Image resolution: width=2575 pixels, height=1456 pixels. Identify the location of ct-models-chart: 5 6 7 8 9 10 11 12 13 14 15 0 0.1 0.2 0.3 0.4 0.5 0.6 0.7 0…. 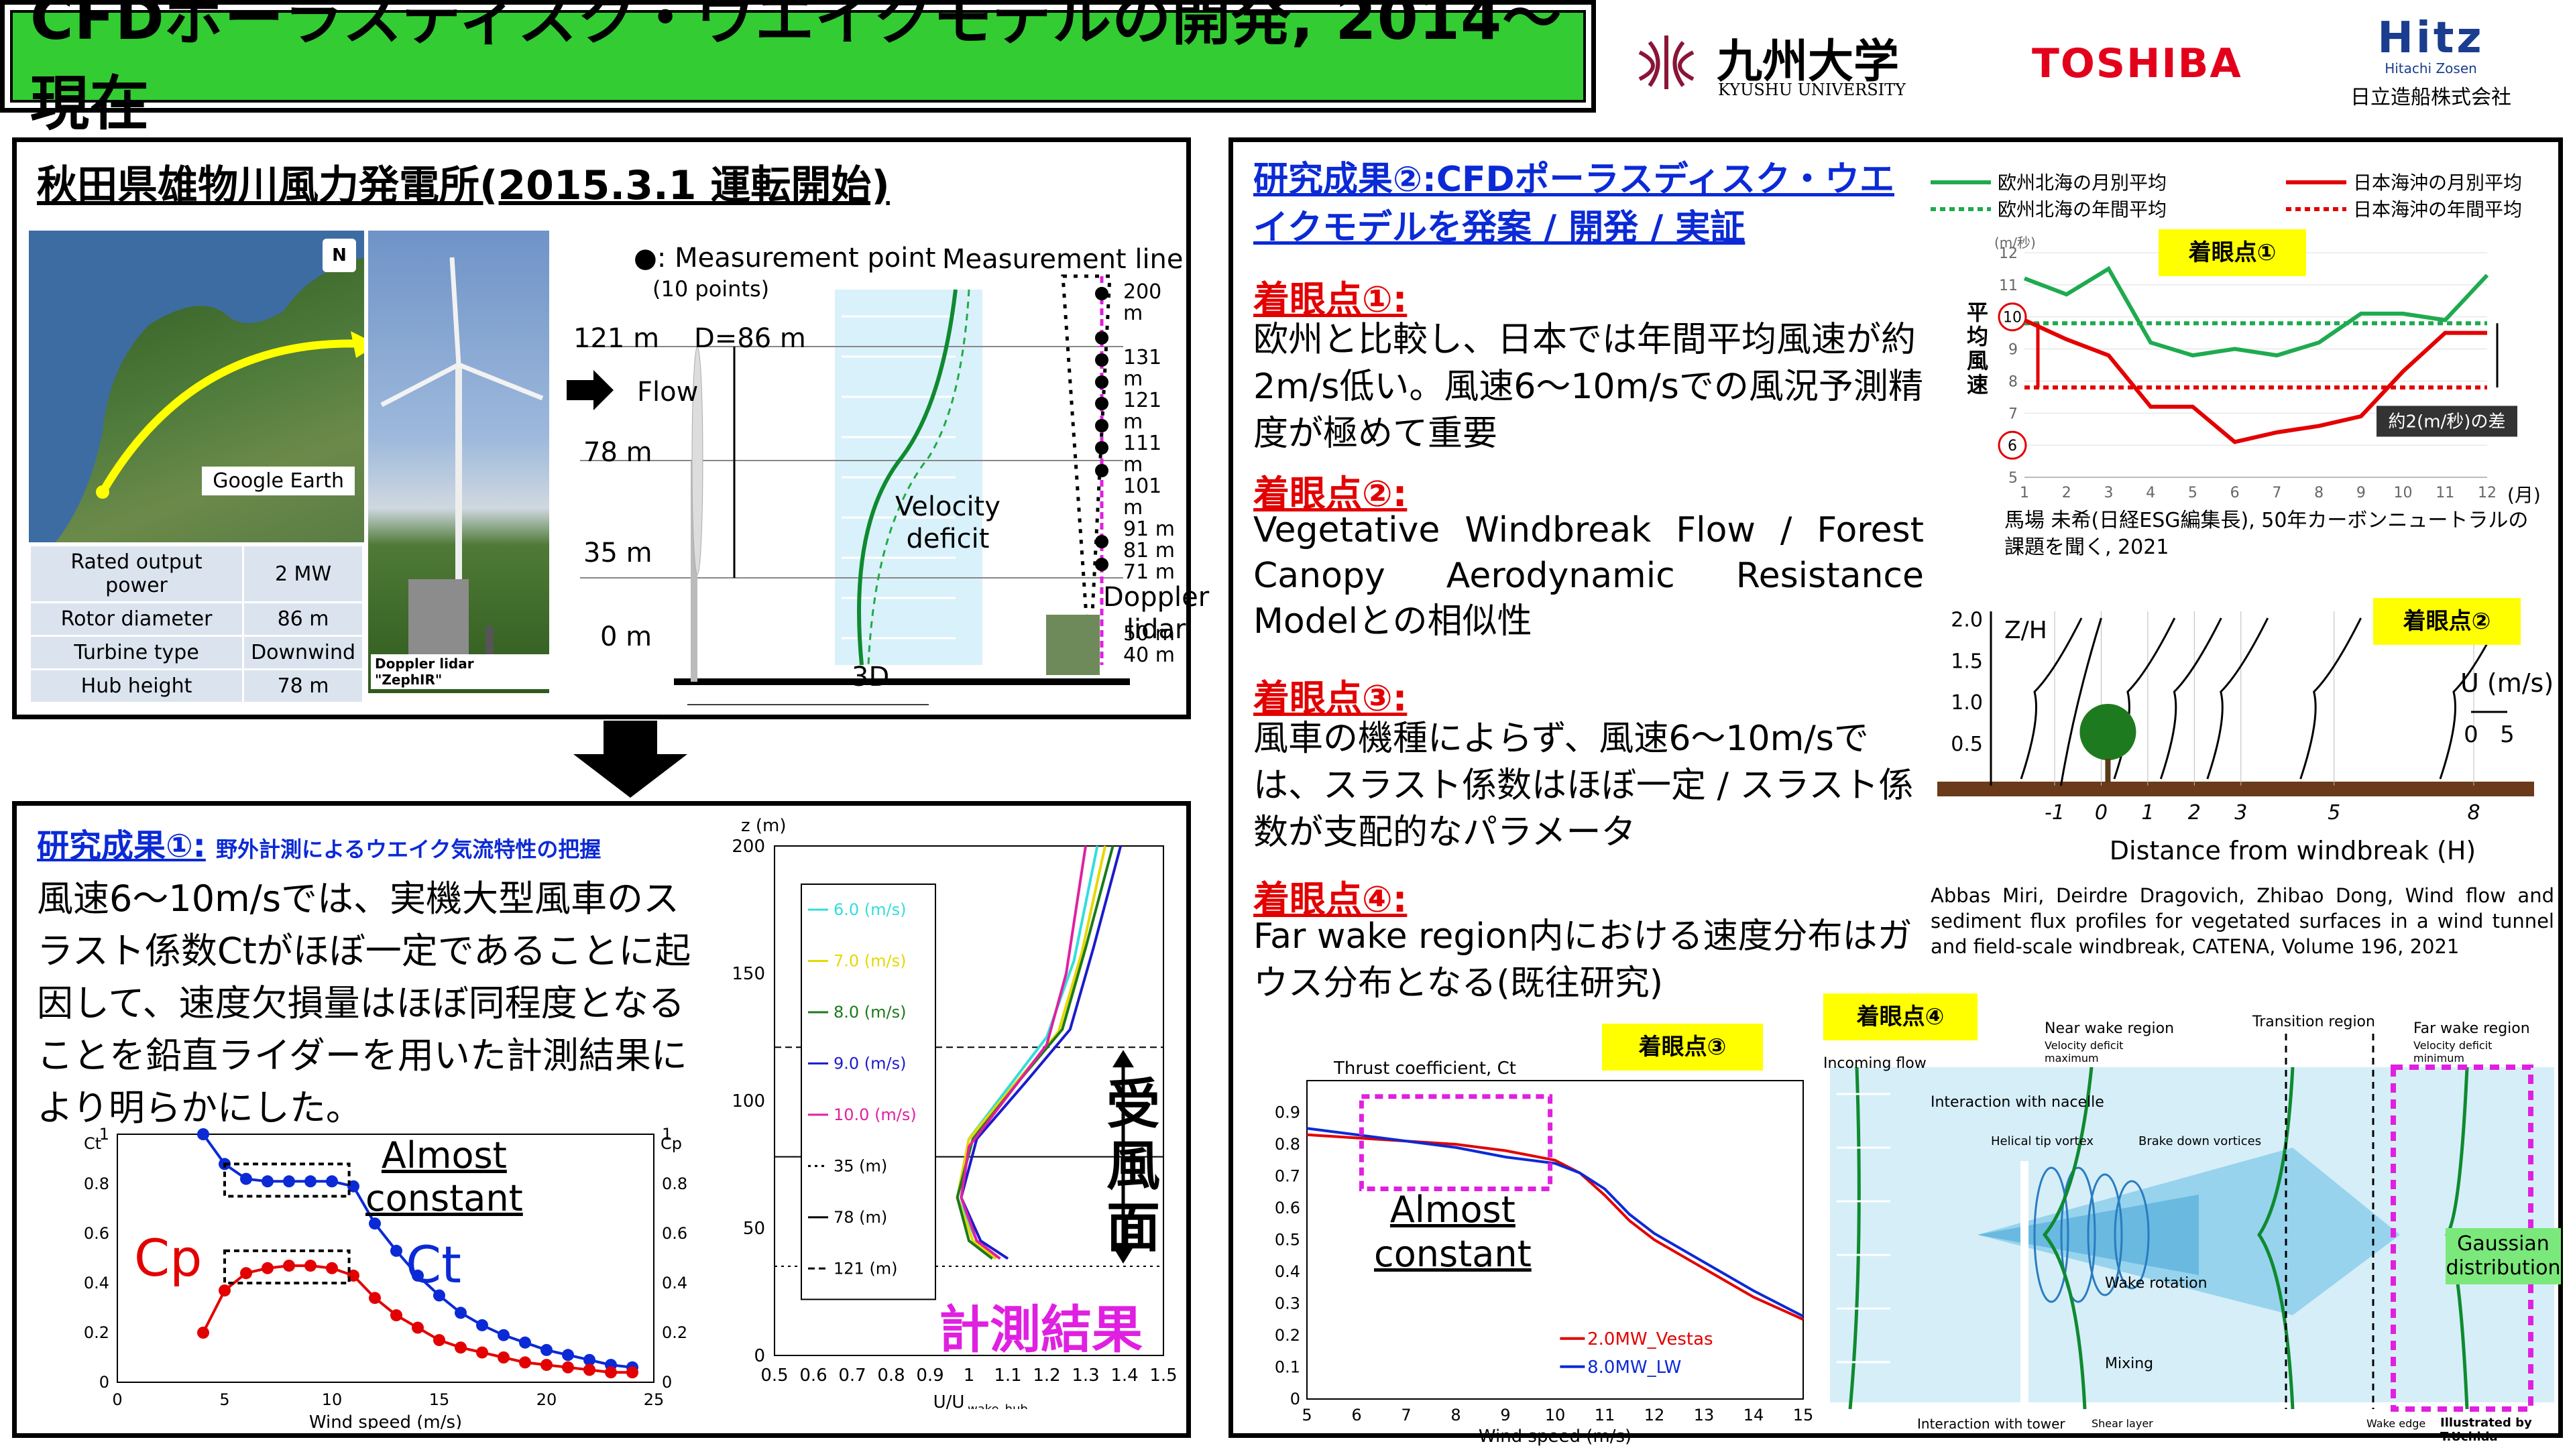
(1544, 1252).